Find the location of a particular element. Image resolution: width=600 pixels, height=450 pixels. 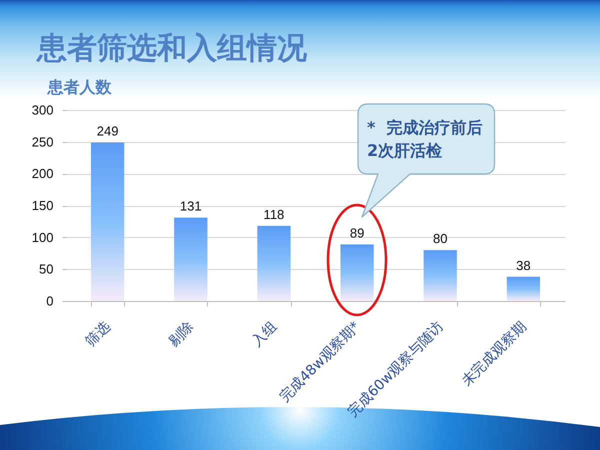

y-tick-label: 50 is located at coordinates (46, 269).